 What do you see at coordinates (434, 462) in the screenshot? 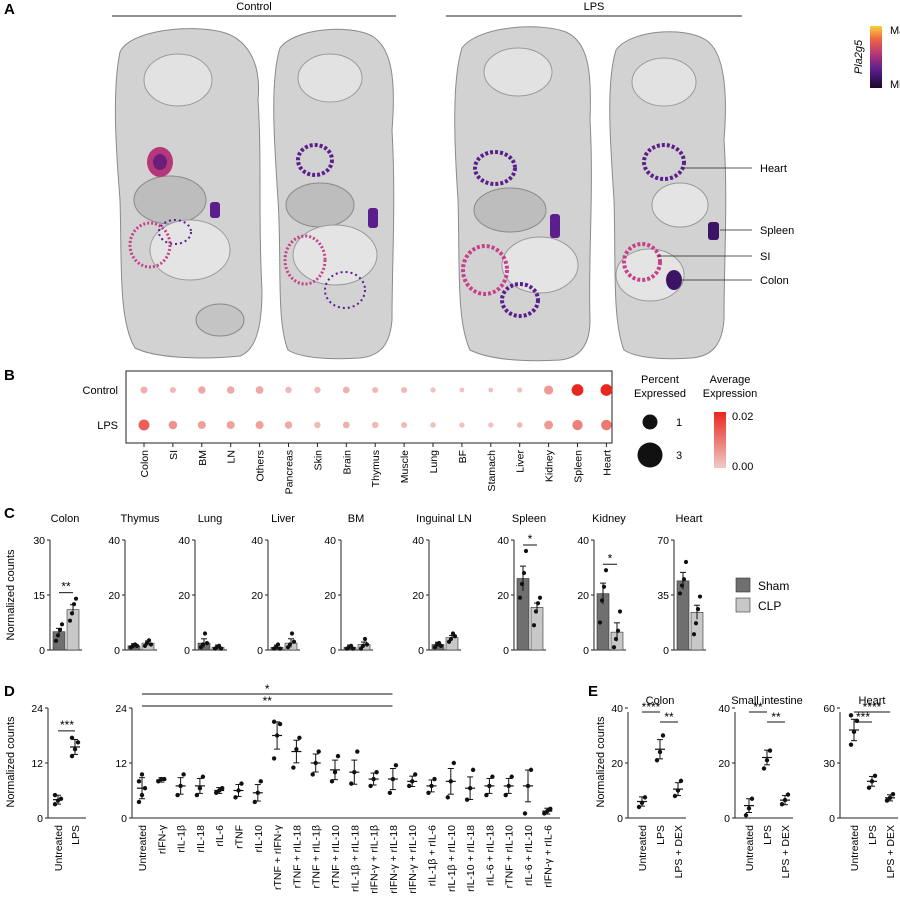
I see `column-label-lung: Lung` at bounding box center [434, 462].